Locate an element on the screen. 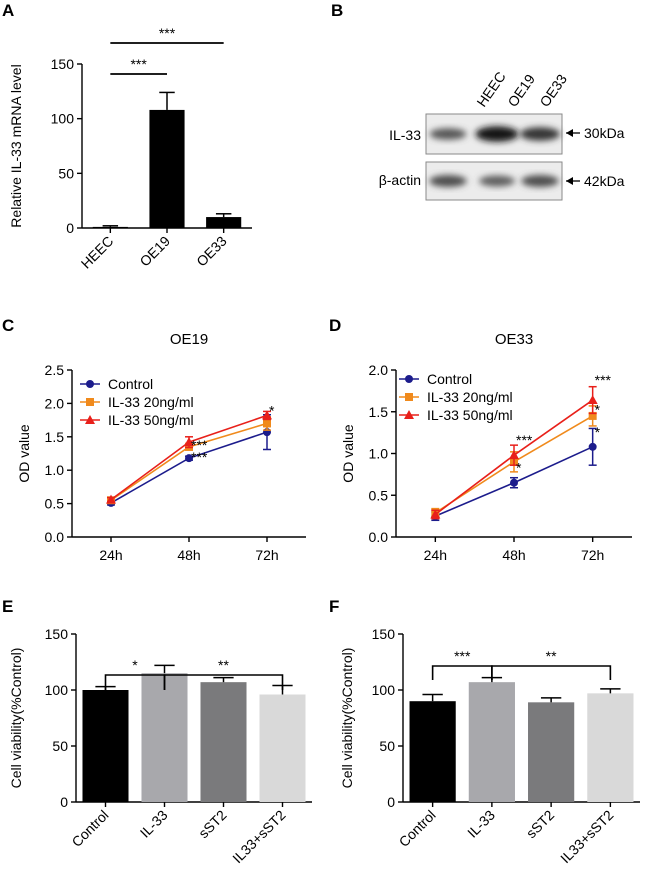  legend-label: Control is located at coordinates (130, 384).